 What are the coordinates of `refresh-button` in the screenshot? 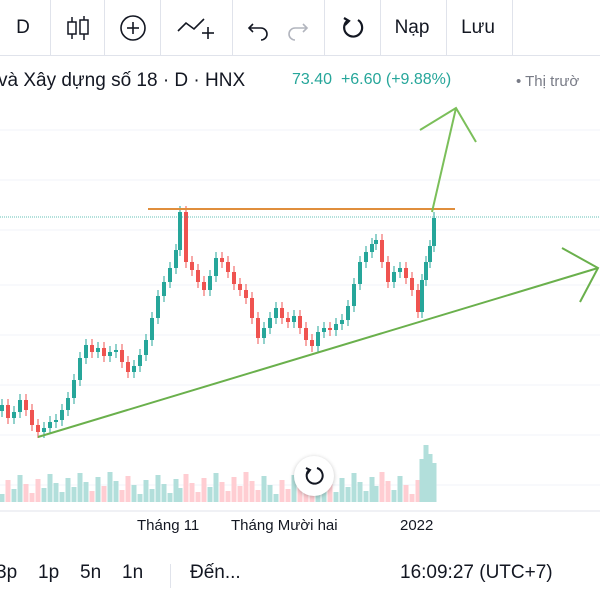 It's located at (353, 27).